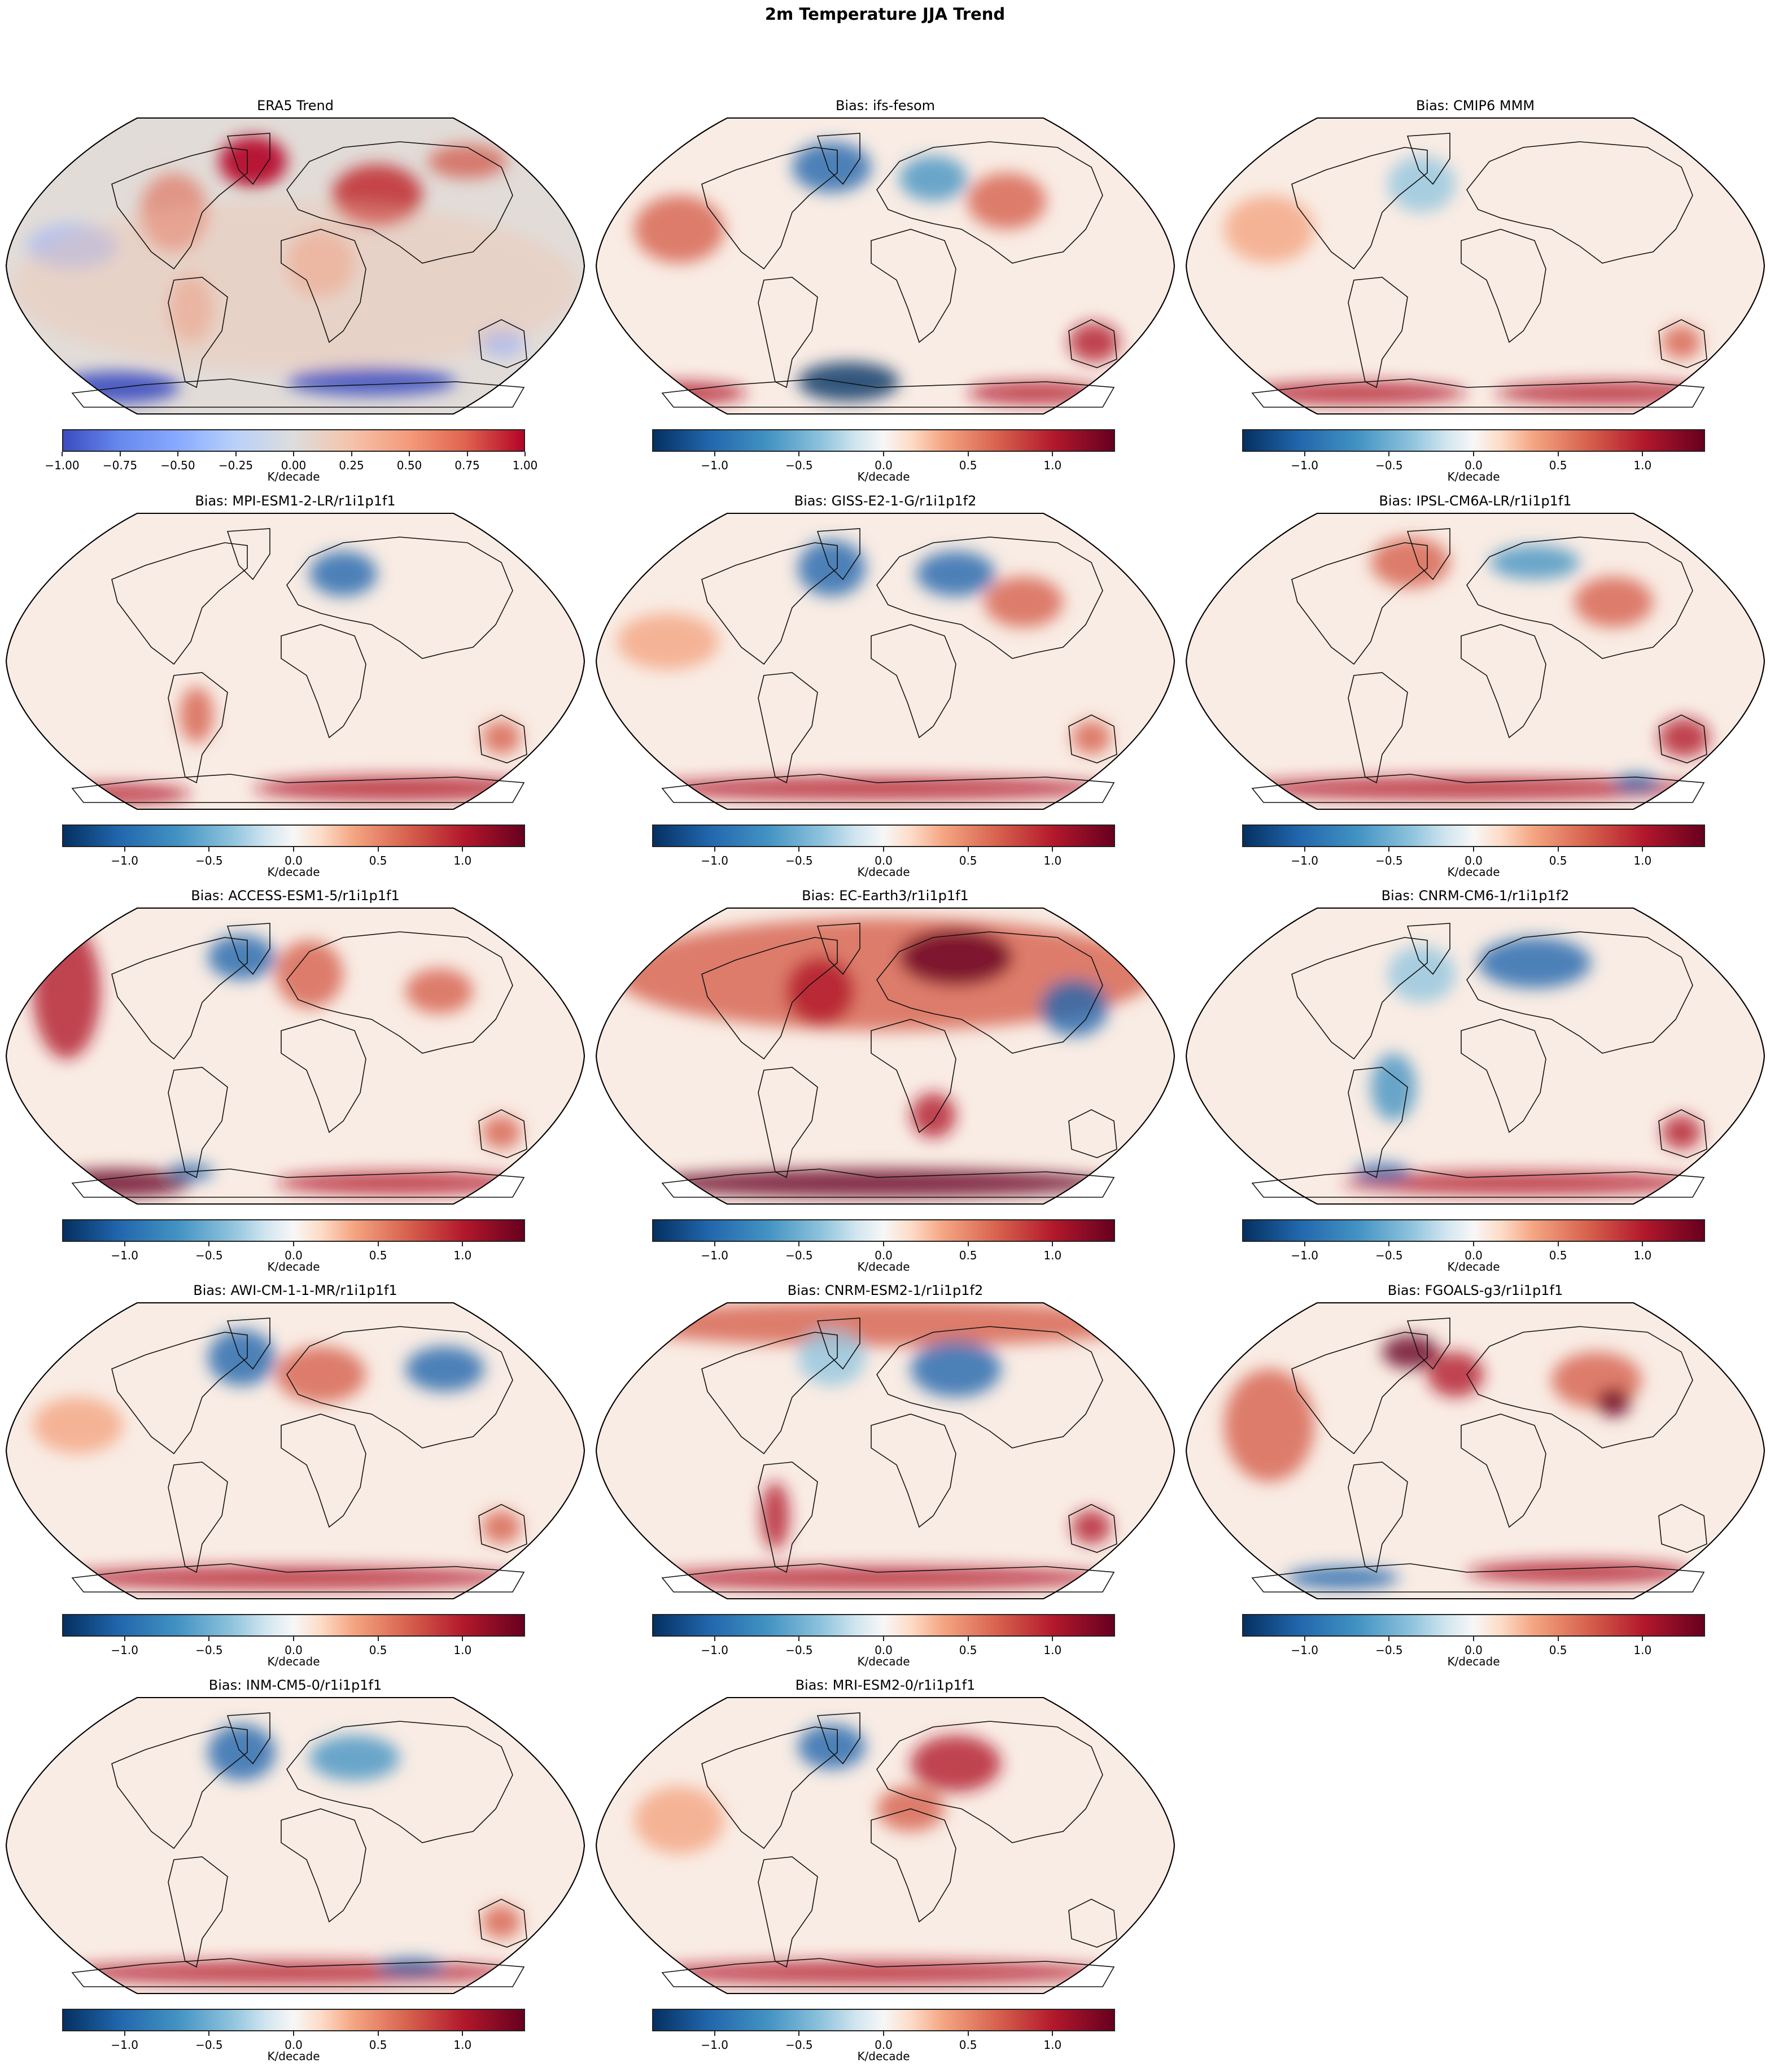 This screenshot has width=1770, height=2072. I want to click on panel-title: Bias: INM-CM5-0/r1i1p1f1, so click(295, 1685).